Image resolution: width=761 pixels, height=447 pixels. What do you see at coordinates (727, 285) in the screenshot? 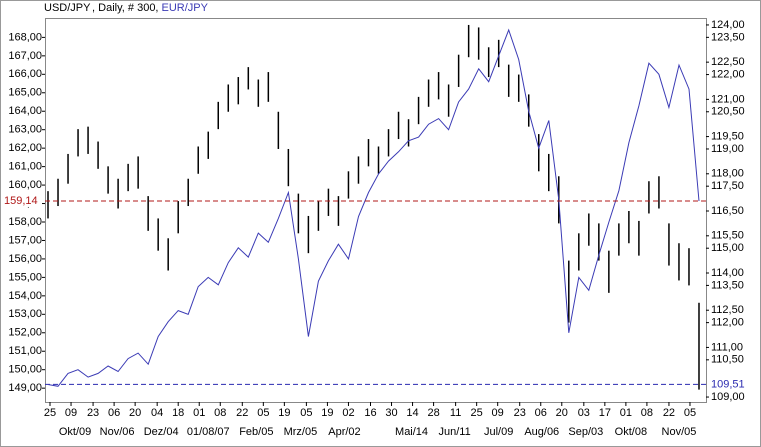
I see `y2-tick-label: 113,50` at bounding box center [727, 285].